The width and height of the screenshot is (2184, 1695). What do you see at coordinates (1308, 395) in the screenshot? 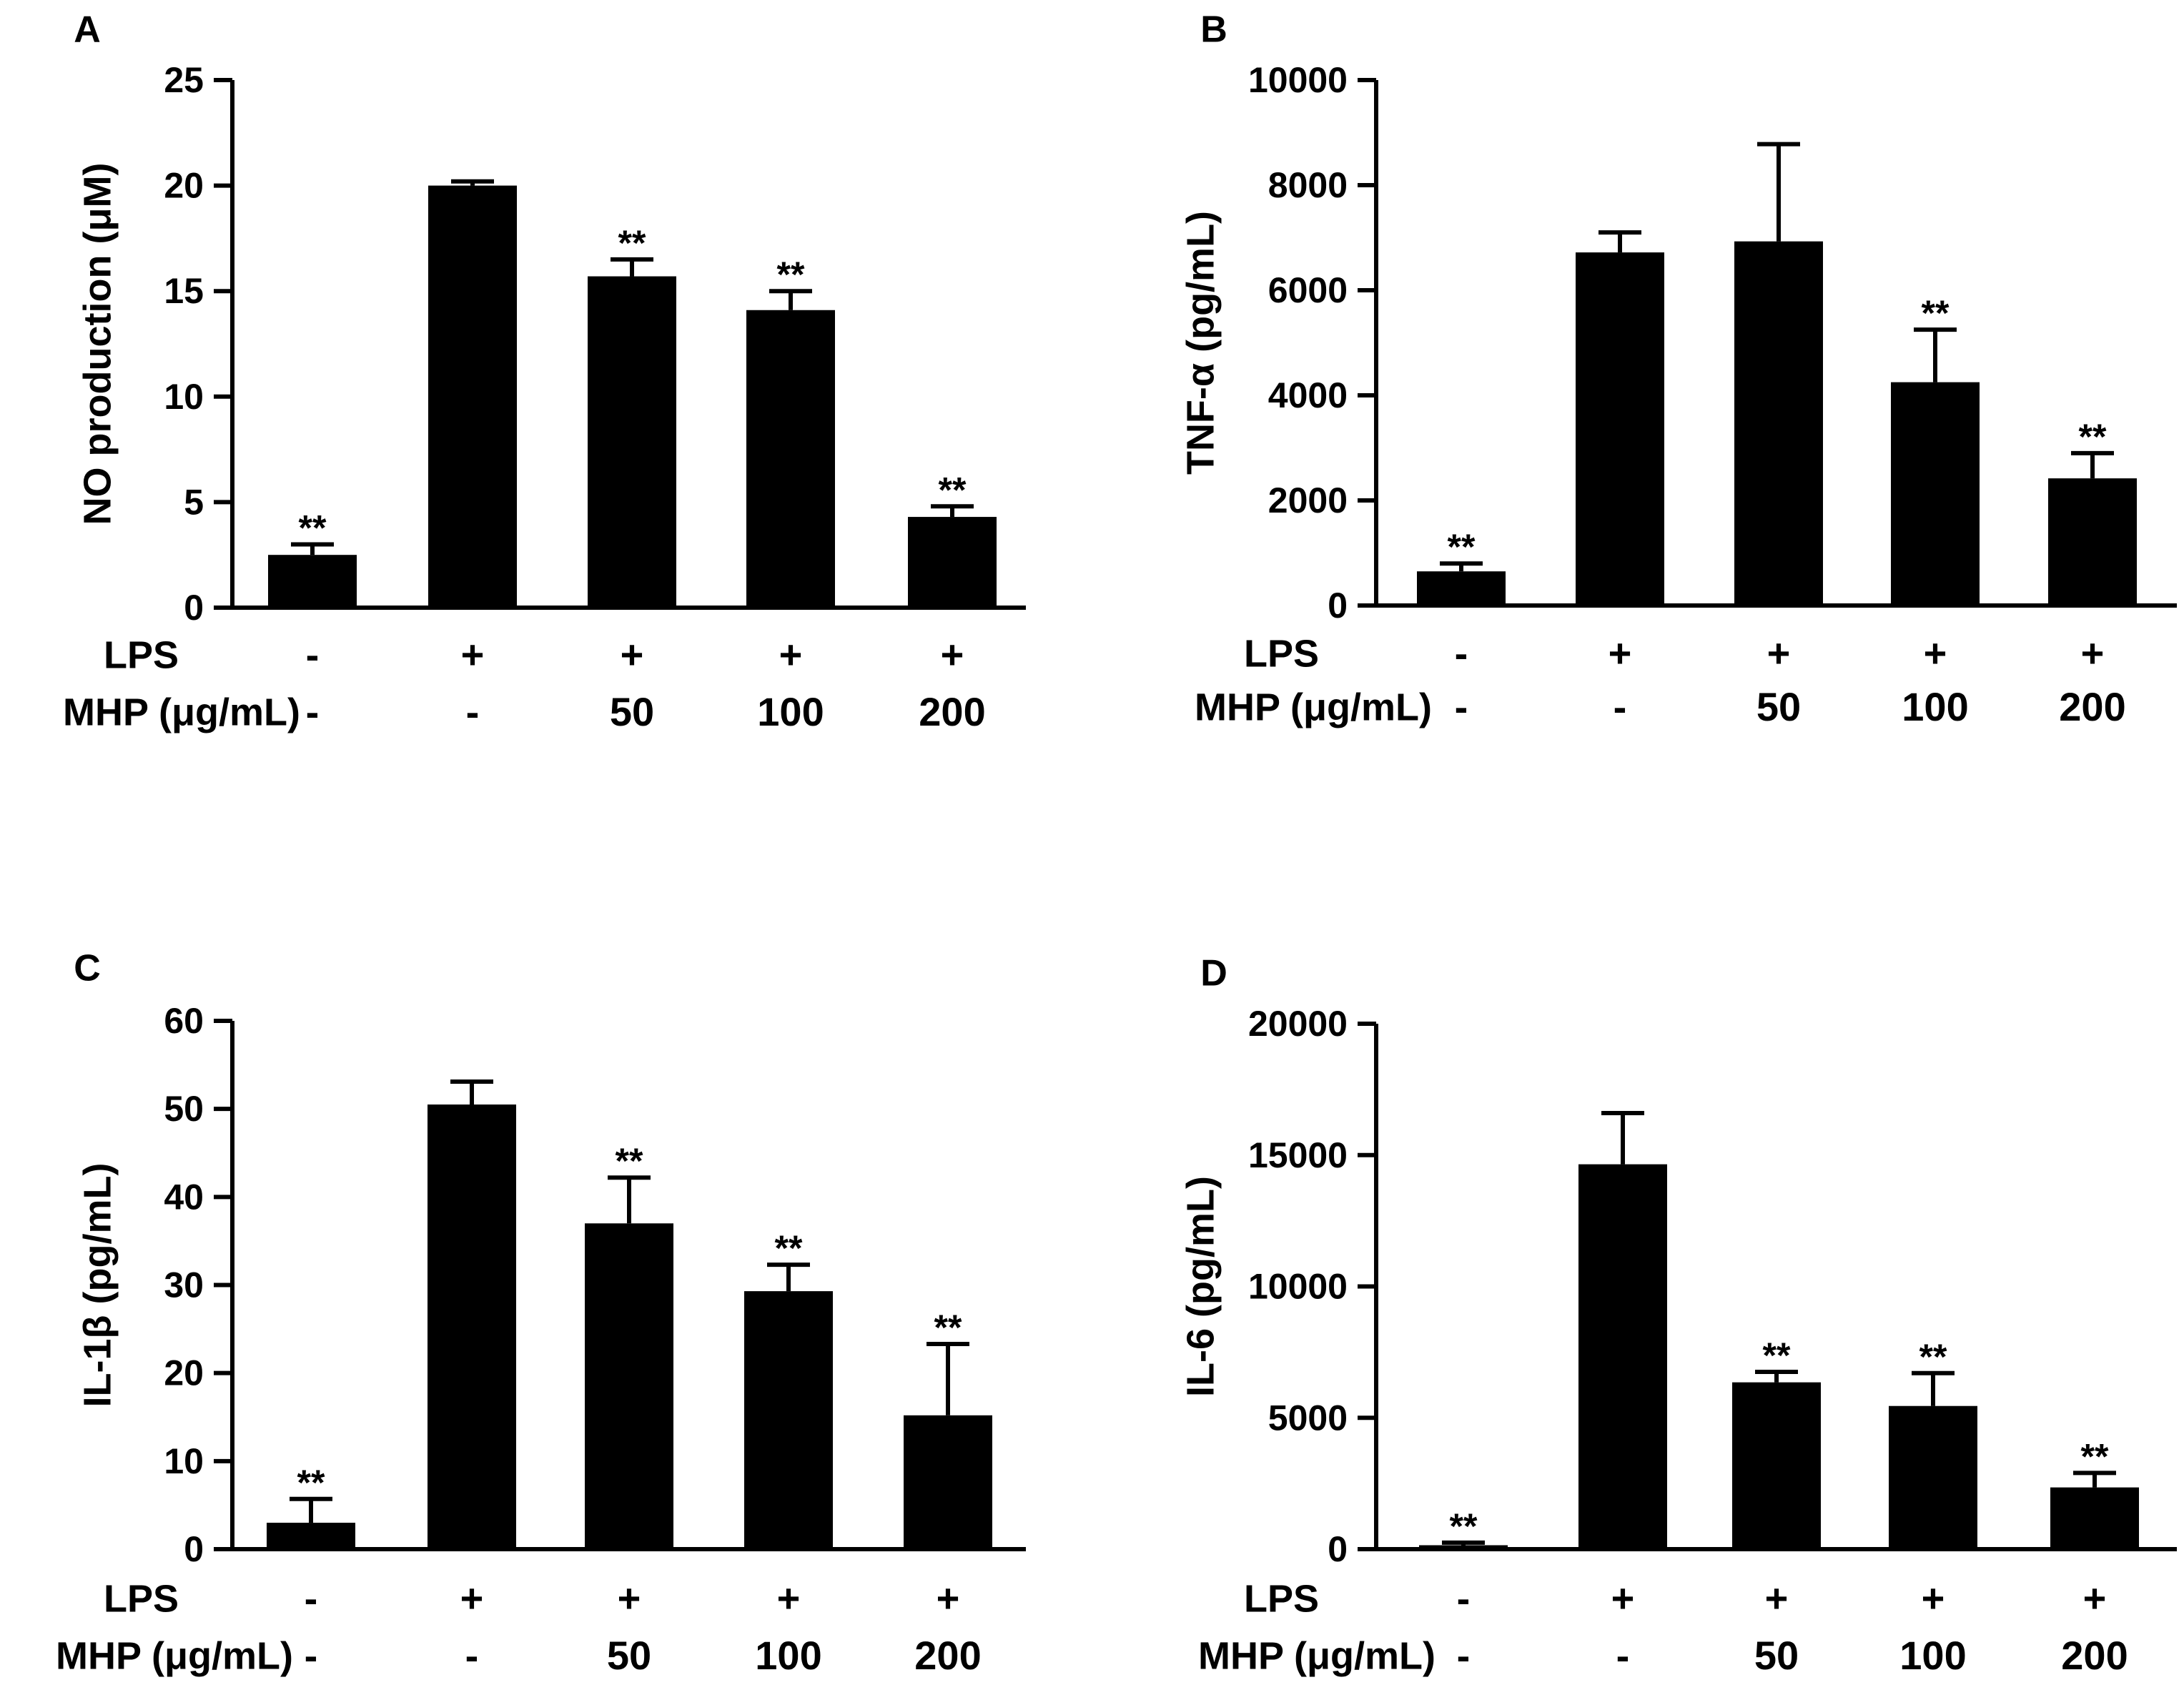
I see `y-tick-label: 4000` at bounding box center [1308, 395].